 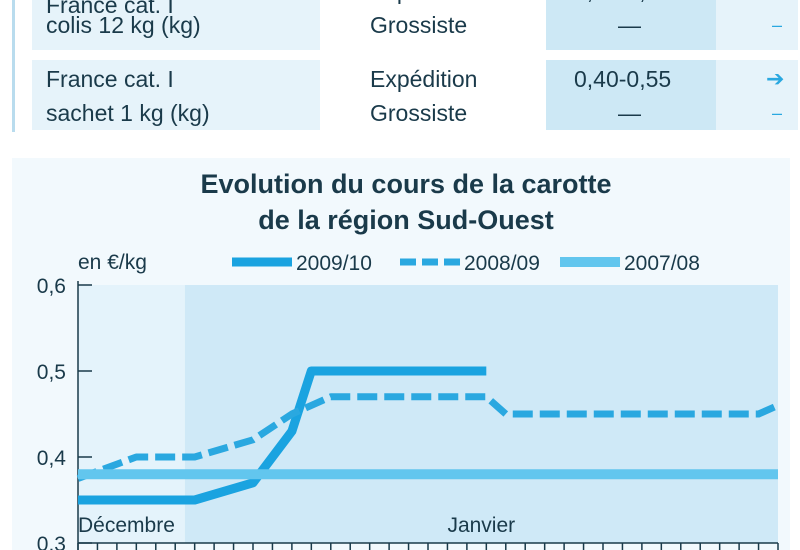 What do you see at coordinates (126, 525) in the screenshot?
I see `x-period-label: Décembre` at bounding box center [126, 525].